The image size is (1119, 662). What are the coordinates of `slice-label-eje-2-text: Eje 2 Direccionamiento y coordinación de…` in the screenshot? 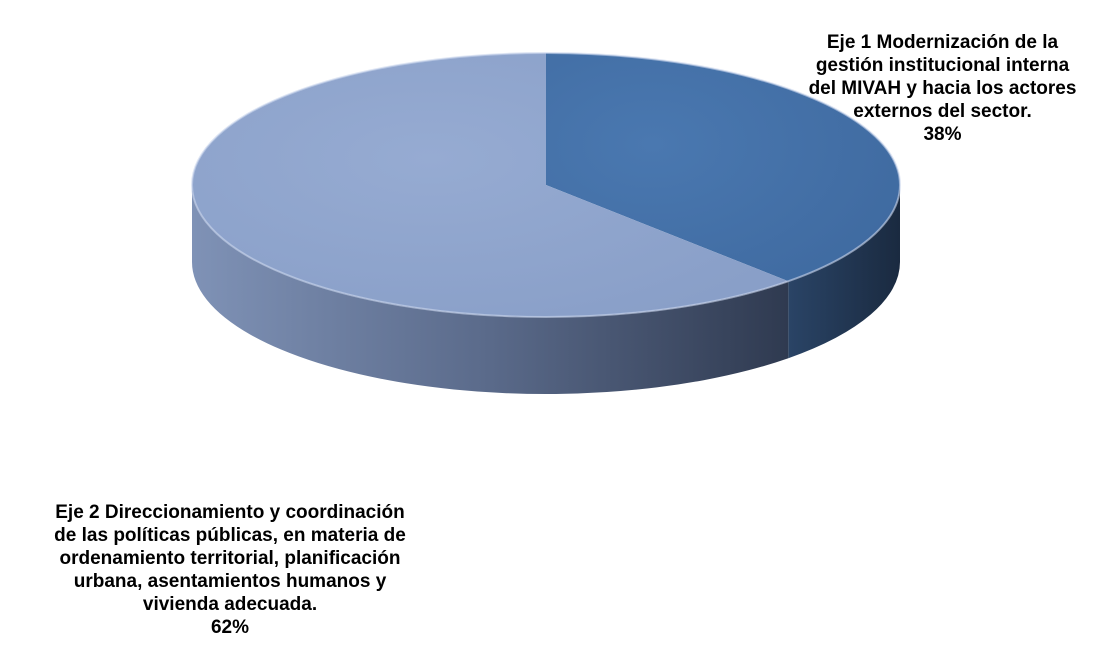 It's located at (230, 558).